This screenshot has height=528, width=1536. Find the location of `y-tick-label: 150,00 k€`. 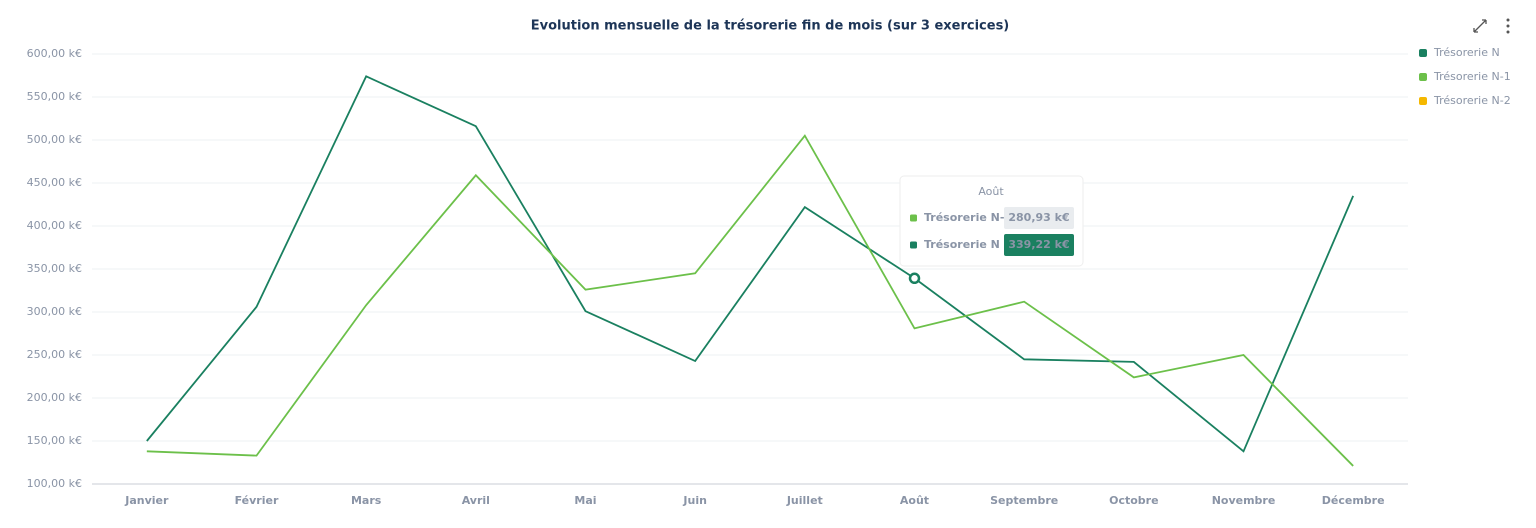

y-tick-label: 150,00 k€ is located at coordinates (54, 440).